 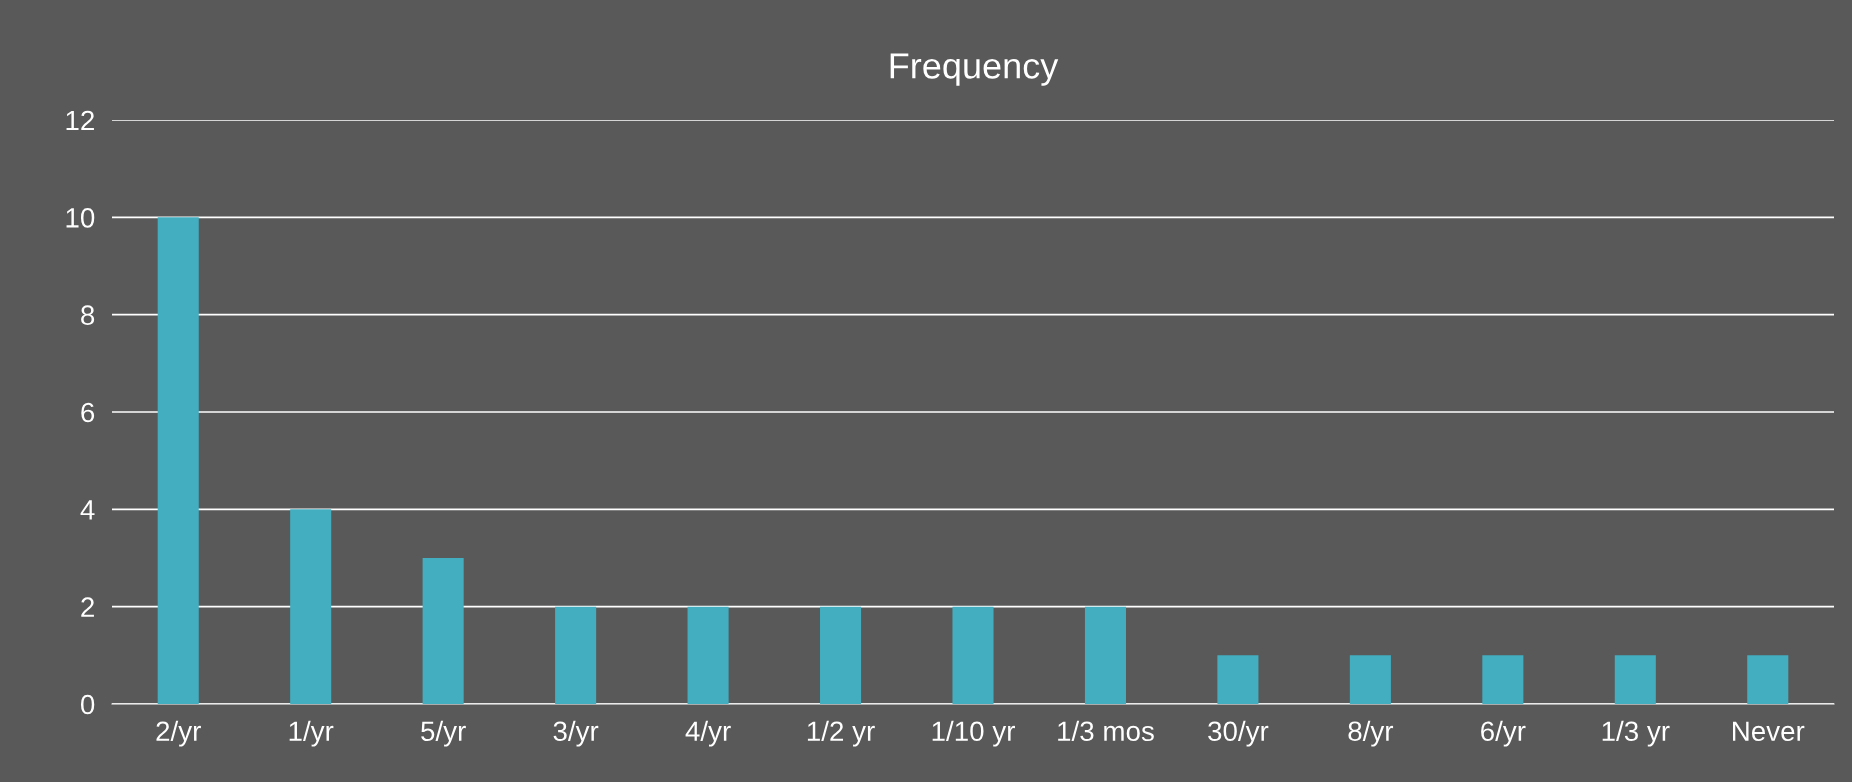 What do you see at coordinates (87, 704) in the screenshot?
I see `y-tick-label: 0` at bounding box center [87, 704].